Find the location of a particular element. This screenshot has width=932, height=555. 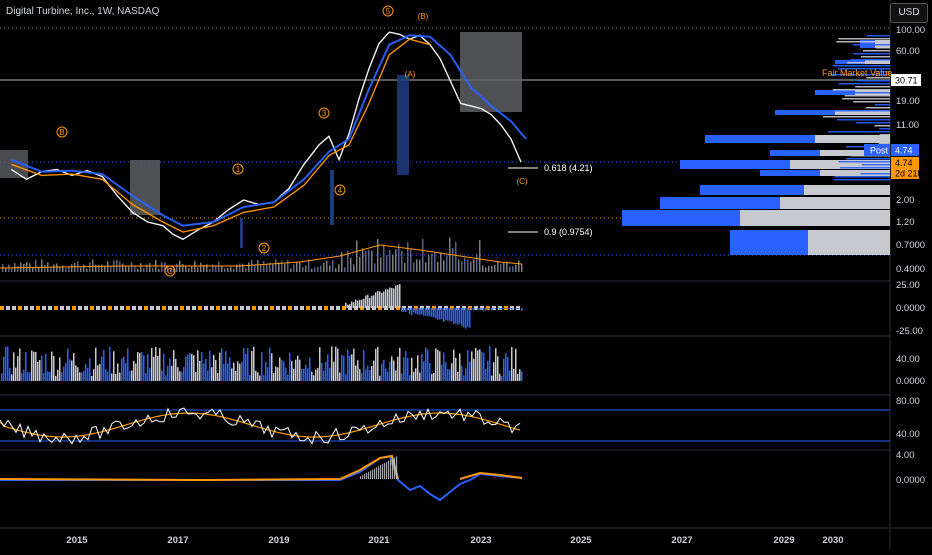

time-axis-tick-label: 2027 is located at coordinates (681, 540).